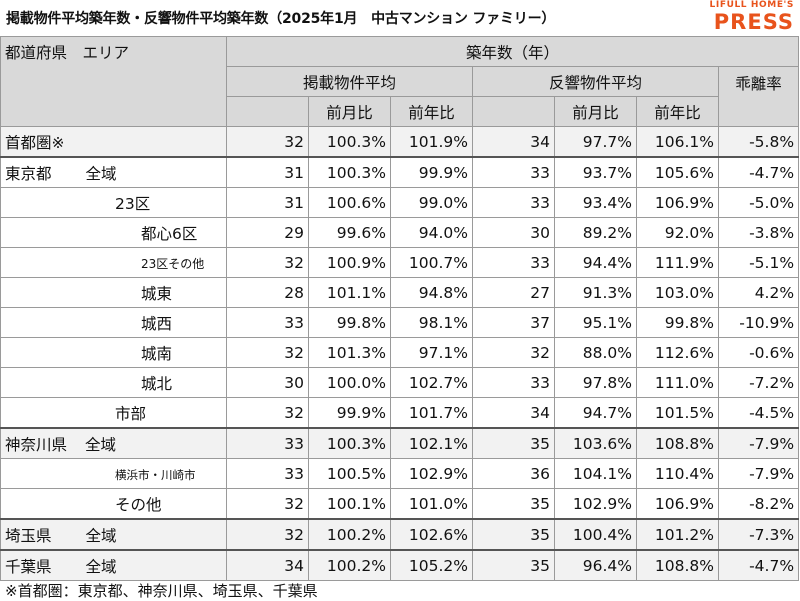 Image resolution: width=800 pixels, height=601 pixels. I want to click on table-row: 城北 30 100.0% 102.7% 33 97.8% 111.0% -7.2%, so click(400, 382).